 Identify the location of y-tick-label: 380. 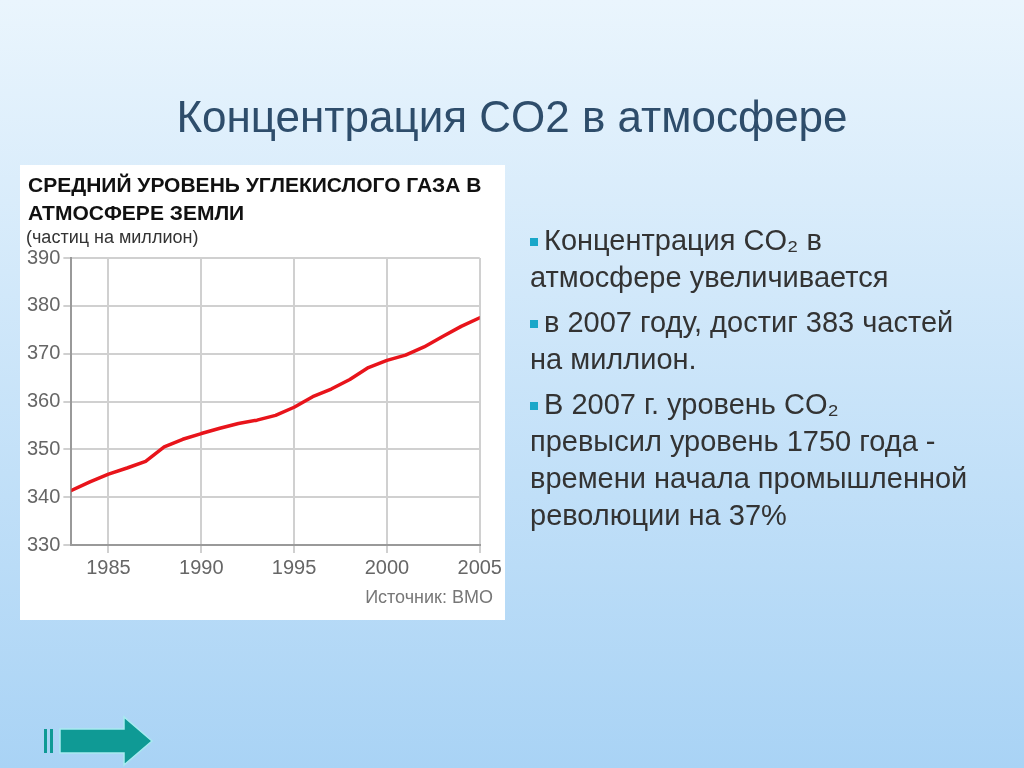
(43, 304).